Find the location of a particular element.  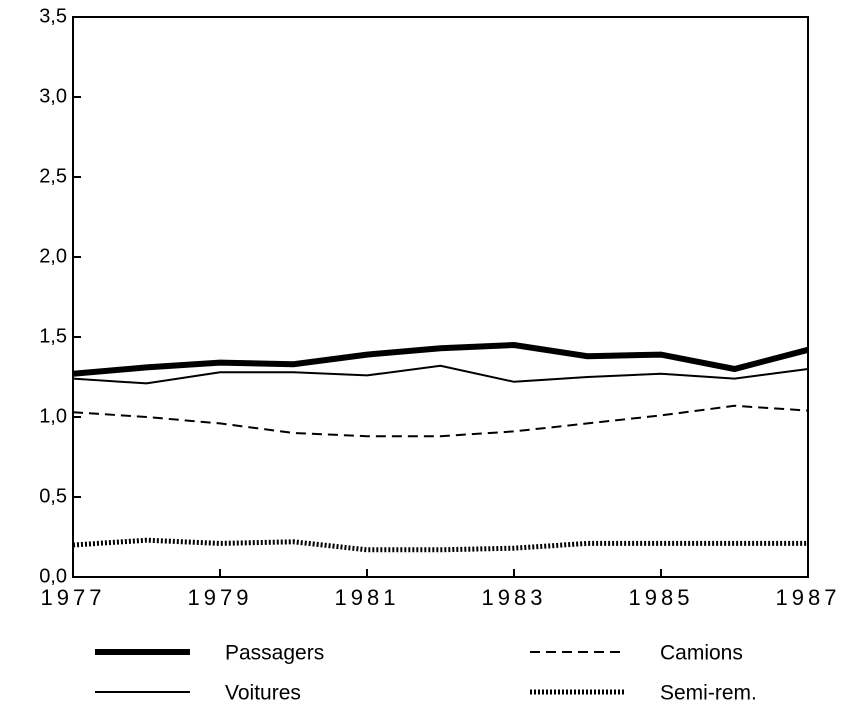

legend-label: Voitures is located at coordinates (263, 693).